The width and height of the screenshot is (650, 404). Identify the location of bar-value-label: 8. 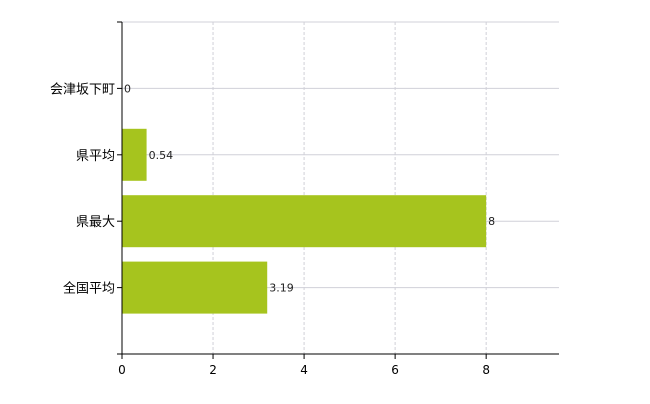
(491, 221).